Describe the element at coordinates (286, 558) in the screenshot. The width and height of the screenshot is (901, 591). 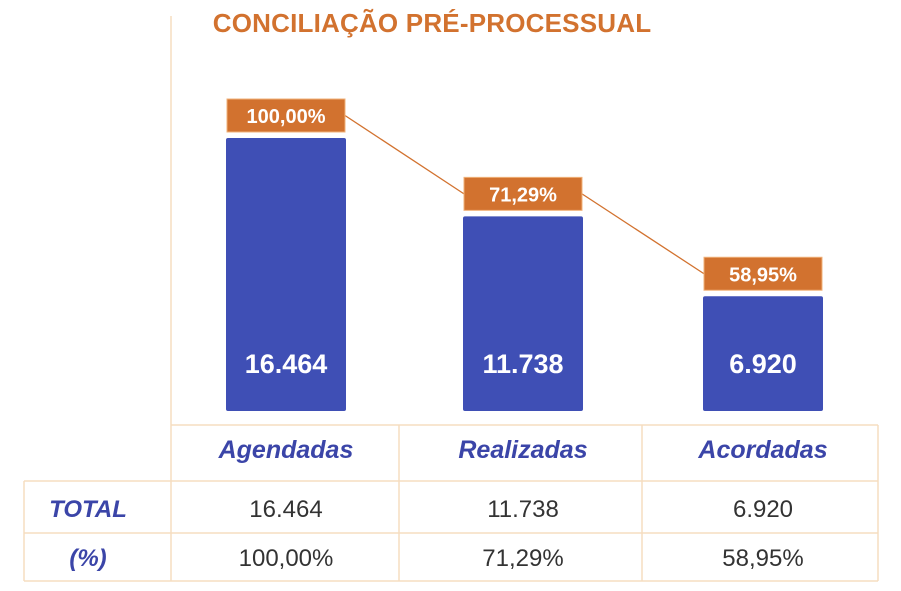
I see `table-cell-percent: 100,00%` at that location.